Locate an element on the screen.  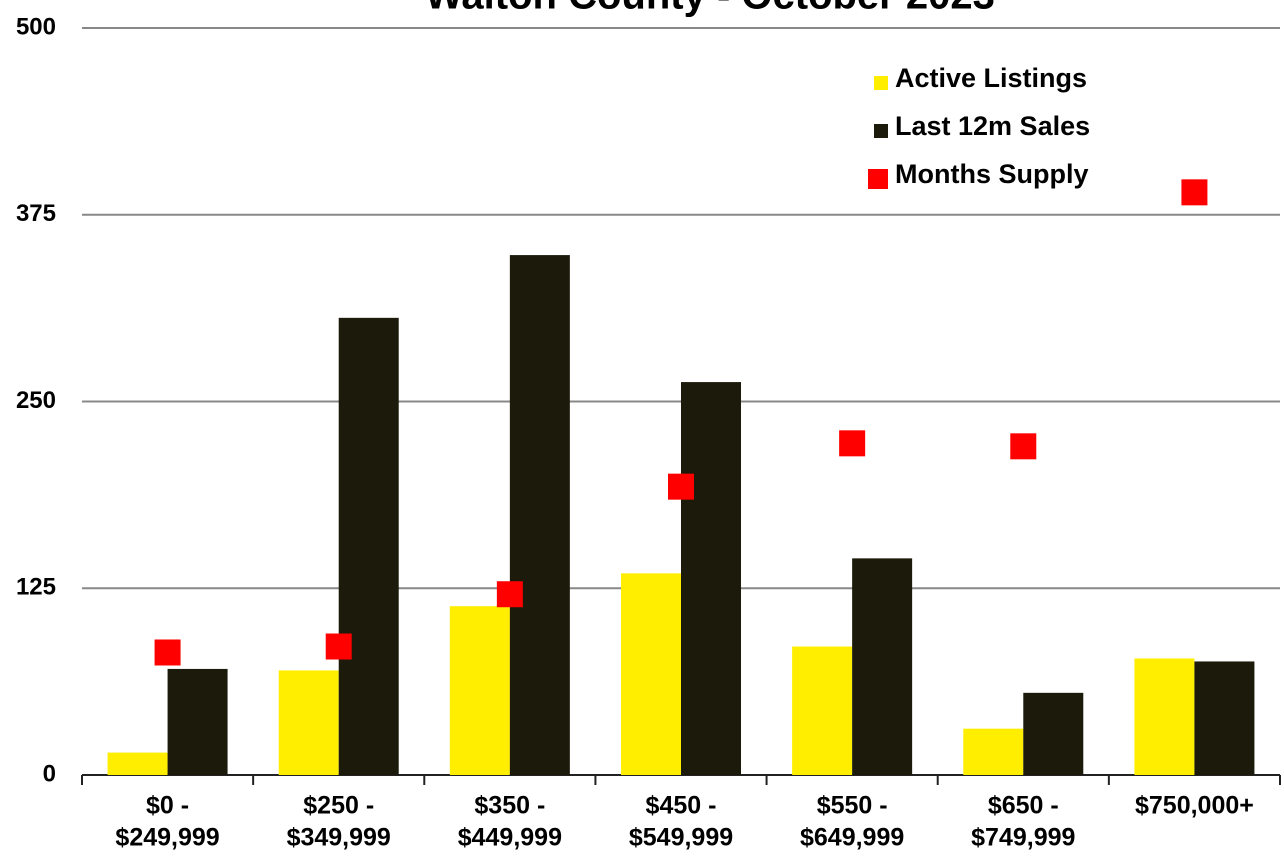
x-tick-label: $449,999 is located at coordinates (510, 838).